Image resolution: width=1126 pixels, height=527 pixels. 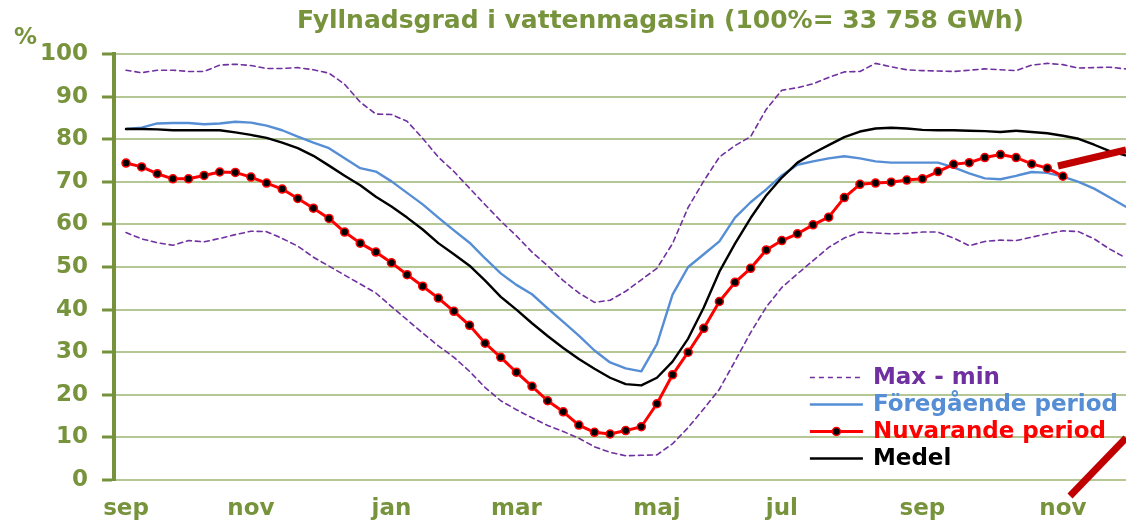 What do you see at coordinates (936, 376) in the screenshot?
I see `legend-label: Max - min` at bounding box center [936, 376].